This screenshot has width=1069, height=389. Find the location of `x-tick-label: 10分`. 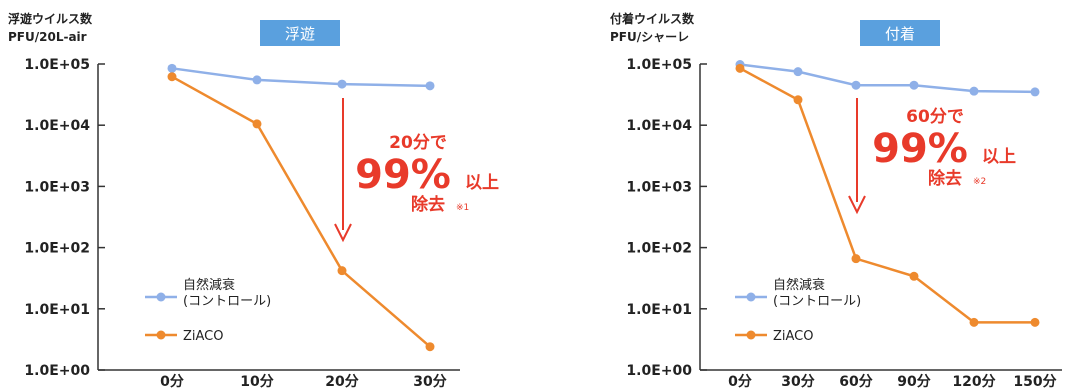

x-tick-label: 10分 is located at coordinates (256, 381).